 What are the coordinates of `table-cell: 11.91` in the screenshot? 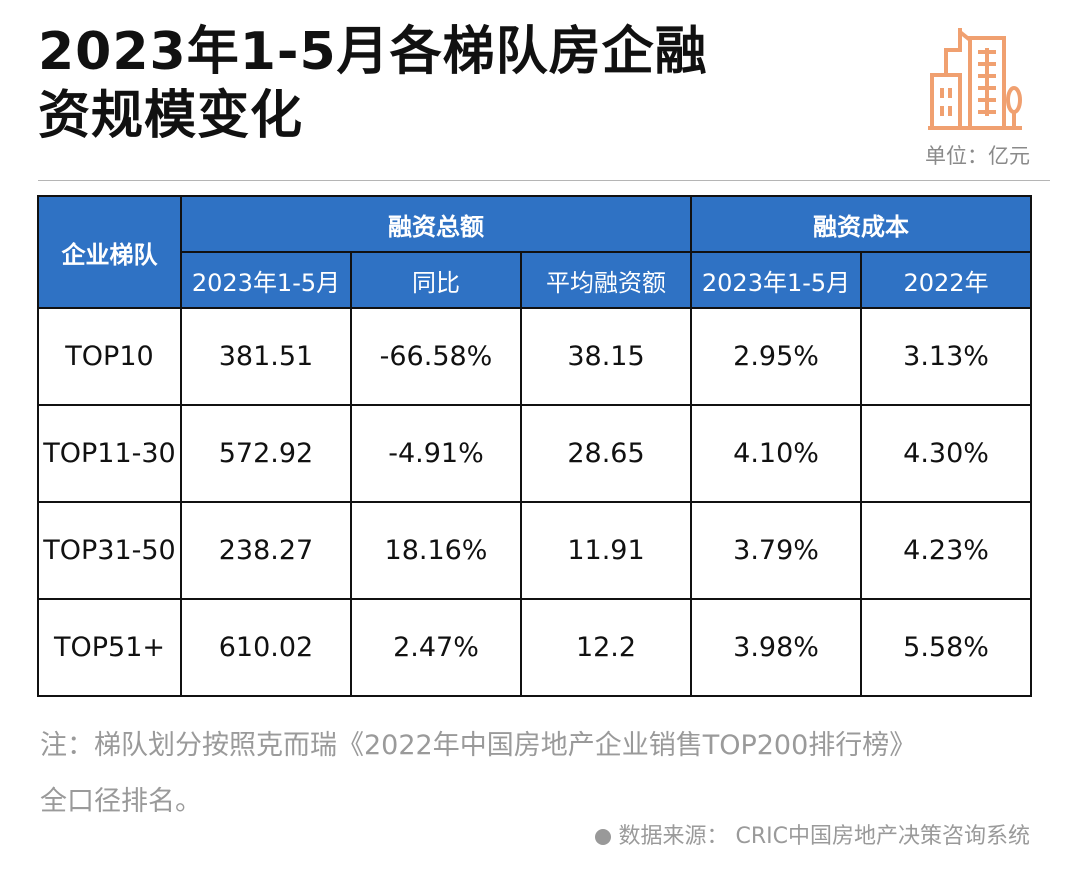 It's located at (606, 550).